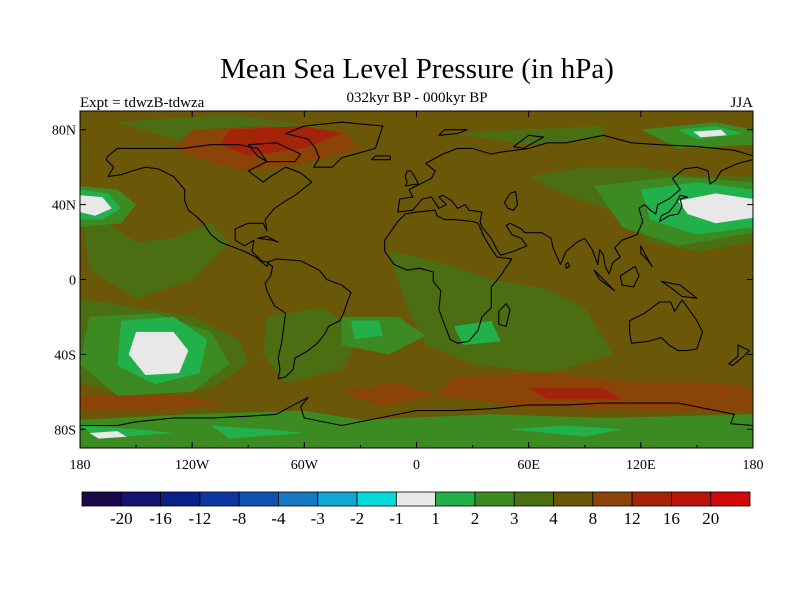 This screenshot has height=600, width=800. Describe the element at coordinates (435, 518) in the screenshot. I see `colorbar-label: 1` at that location.